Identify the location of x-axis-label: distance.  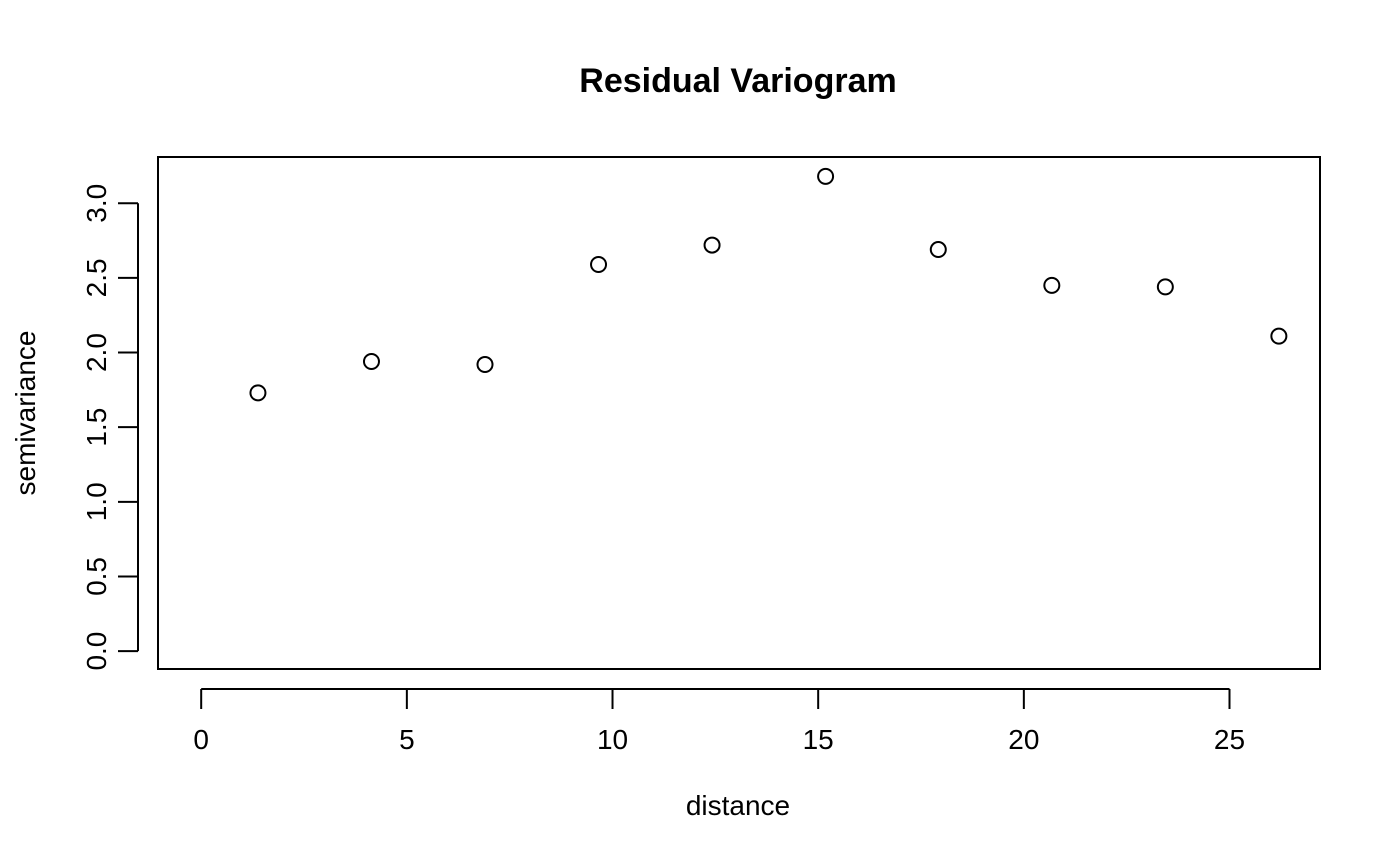
(738, 805).